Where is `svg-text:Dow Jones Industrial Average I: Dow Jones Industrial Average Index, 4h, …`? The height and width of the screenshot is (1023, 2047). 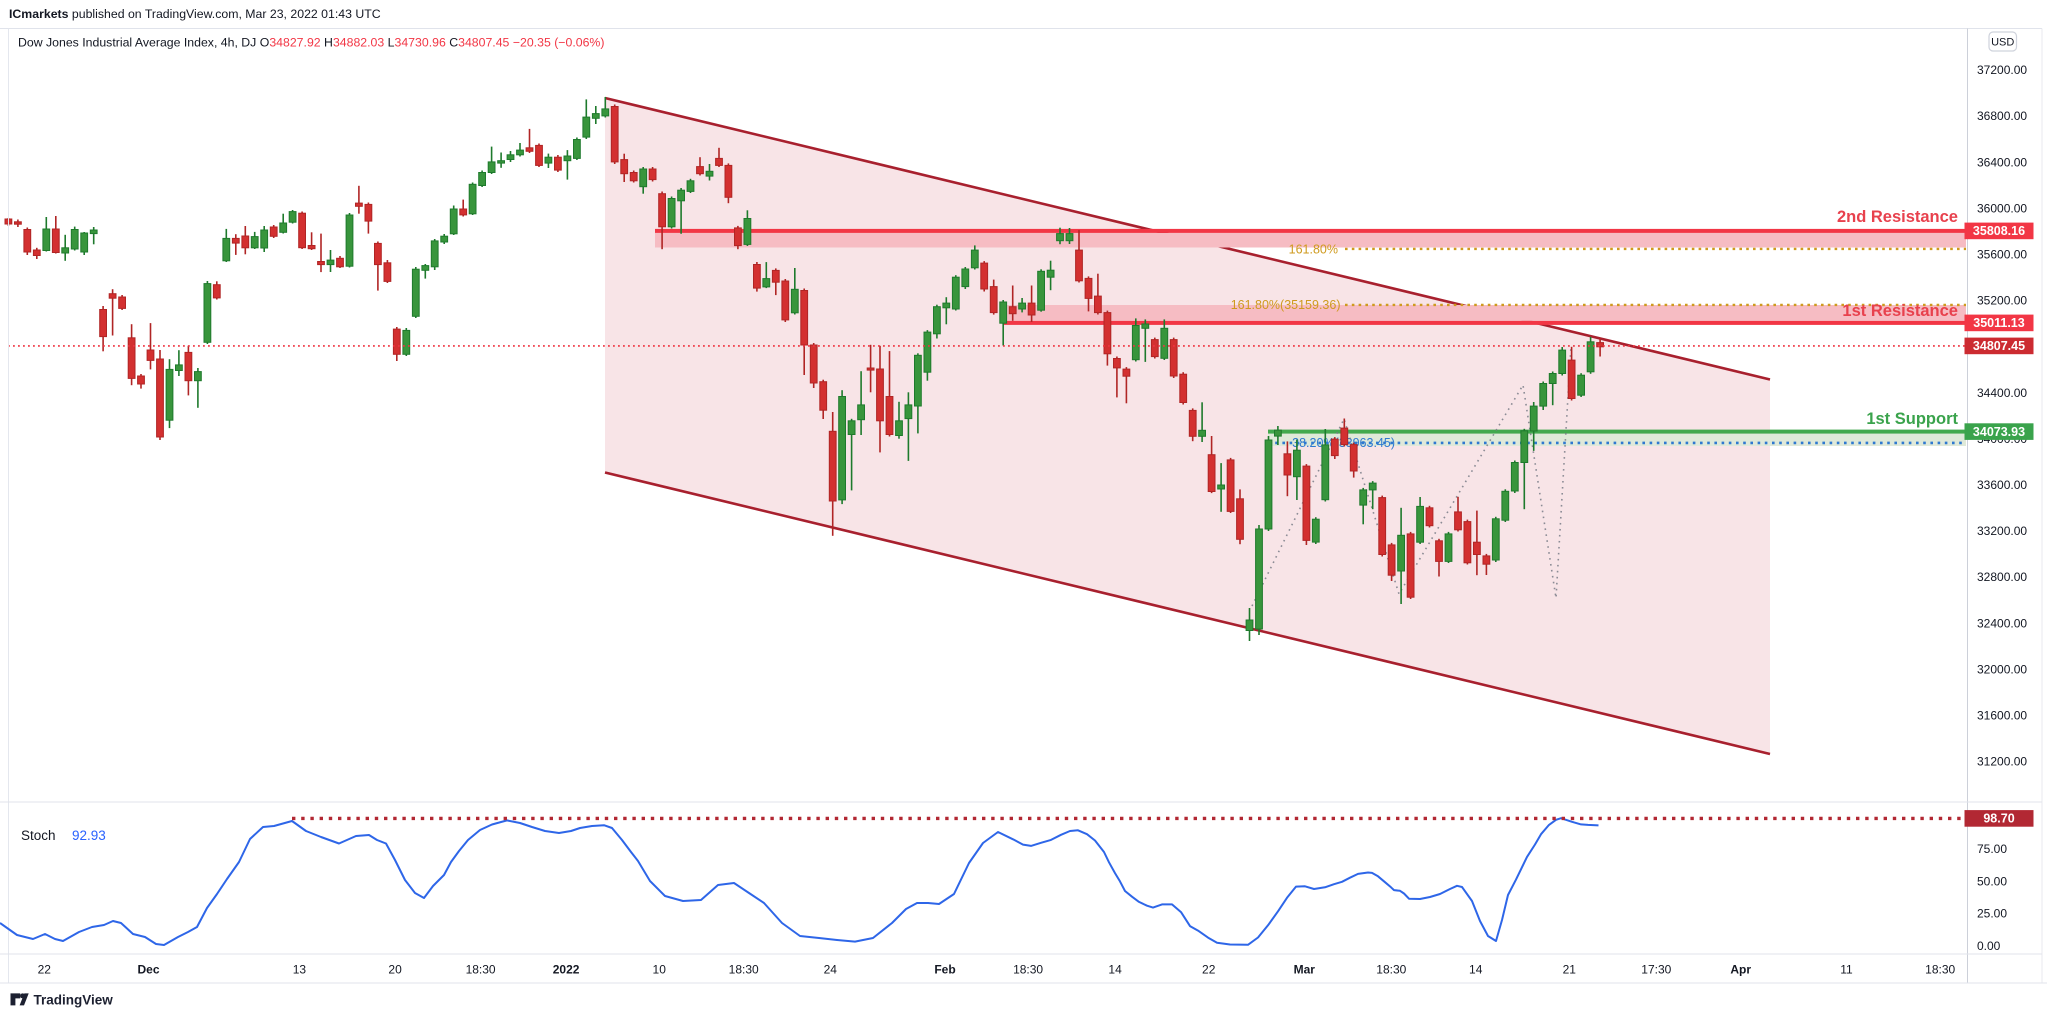 svg-text:Dow Jones Industrial Average I: Dow Jones Industrial Average Index, 4h, … is located at coordinates (311, 43).